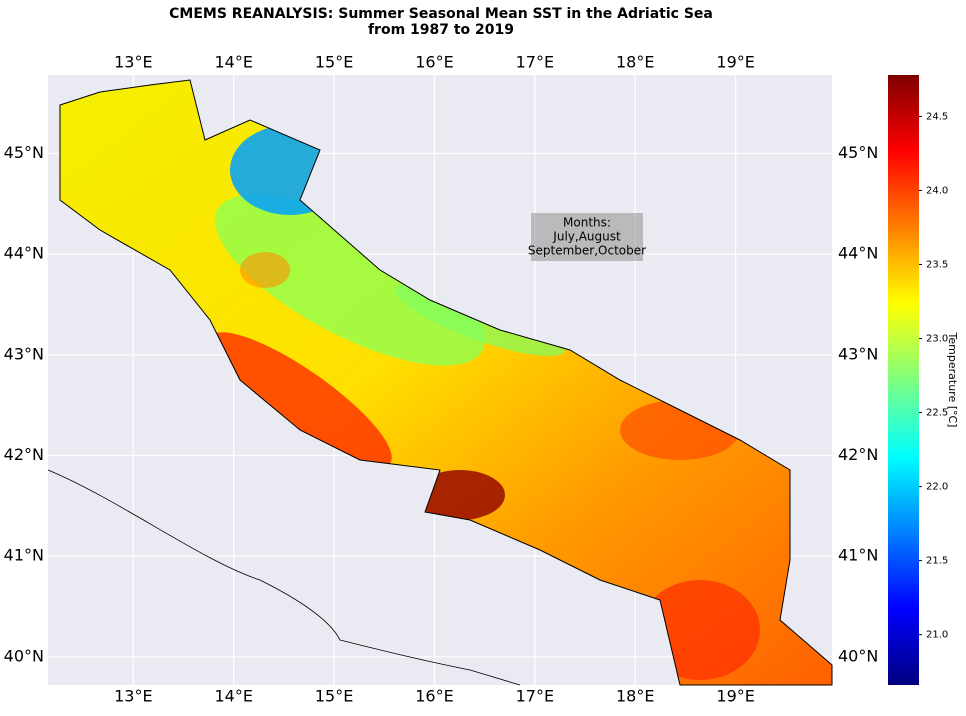 The image size is (966, 716). I want to click on colorbar-tick-label: 24.5, so click(937, 116).